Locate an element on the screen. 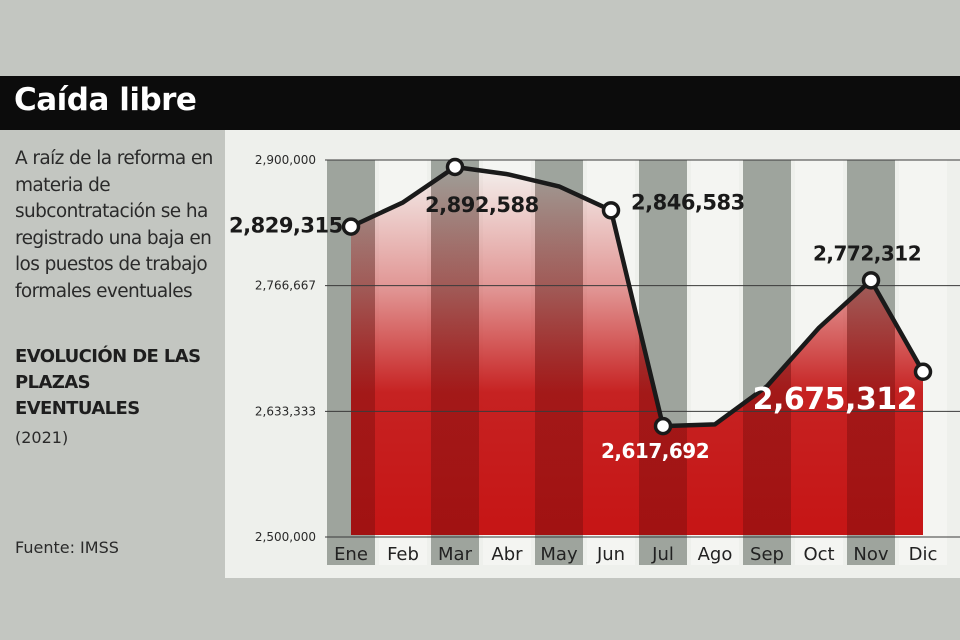 The height and width of the screenshot is (640, 960). data-point-ene is located at coordinates (351, 226).